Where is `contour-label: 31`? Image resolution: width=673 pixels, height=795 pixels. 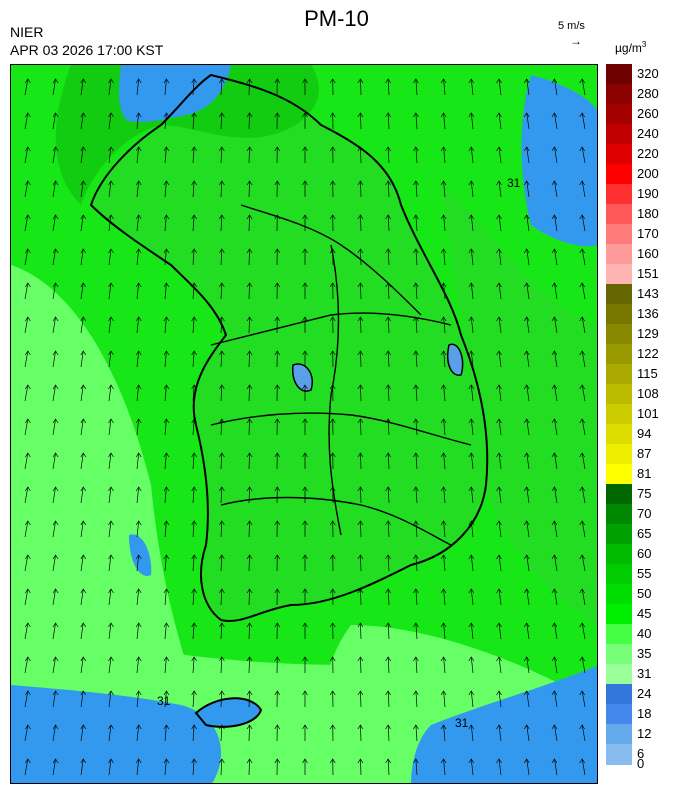
contour-label: 31 is located at coordinates (164, 701).